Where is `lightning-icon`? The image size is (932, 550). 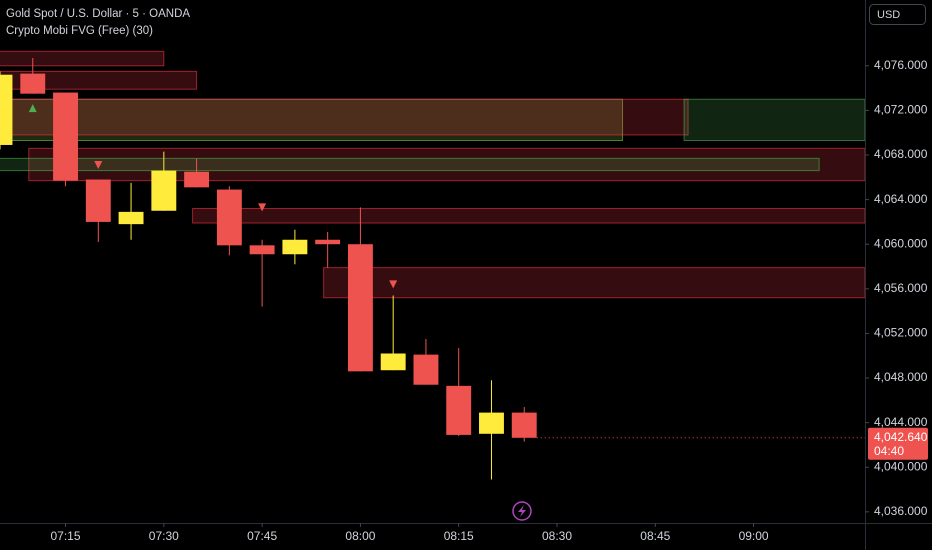 lightning-icon is located at coordinates (522, 511).